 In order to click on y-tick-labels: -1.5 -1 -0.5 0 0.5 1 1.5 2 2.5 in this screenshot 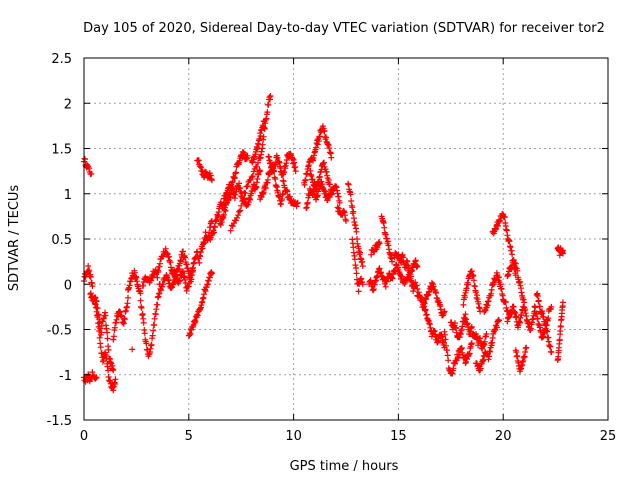, I will do `click(59, 240)`.